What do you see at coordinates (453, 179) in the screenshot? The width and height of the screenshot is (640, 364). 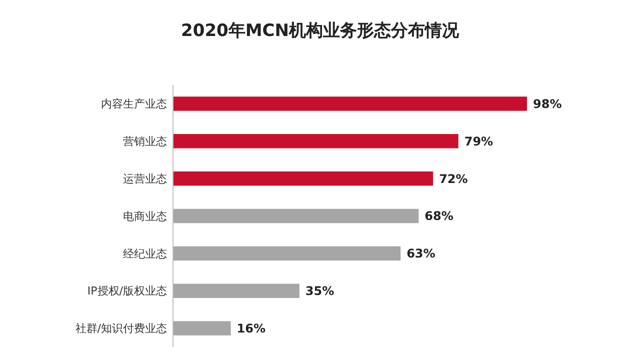 I see `data-label: 72%` at bounding box center [453, 179].